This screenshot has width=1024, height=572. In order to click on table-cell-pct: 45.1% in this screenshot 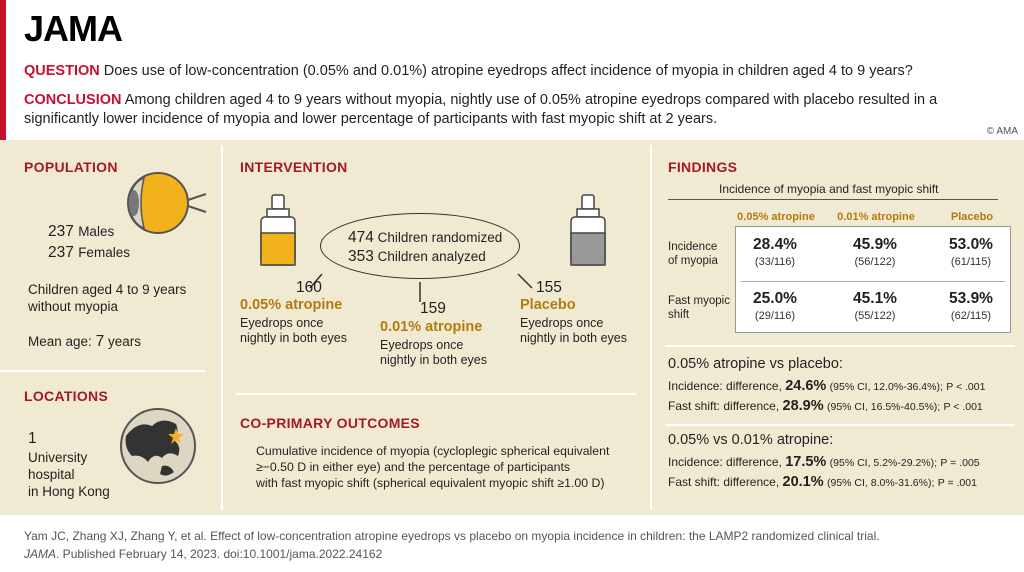, I will do `click(875, 298)`.